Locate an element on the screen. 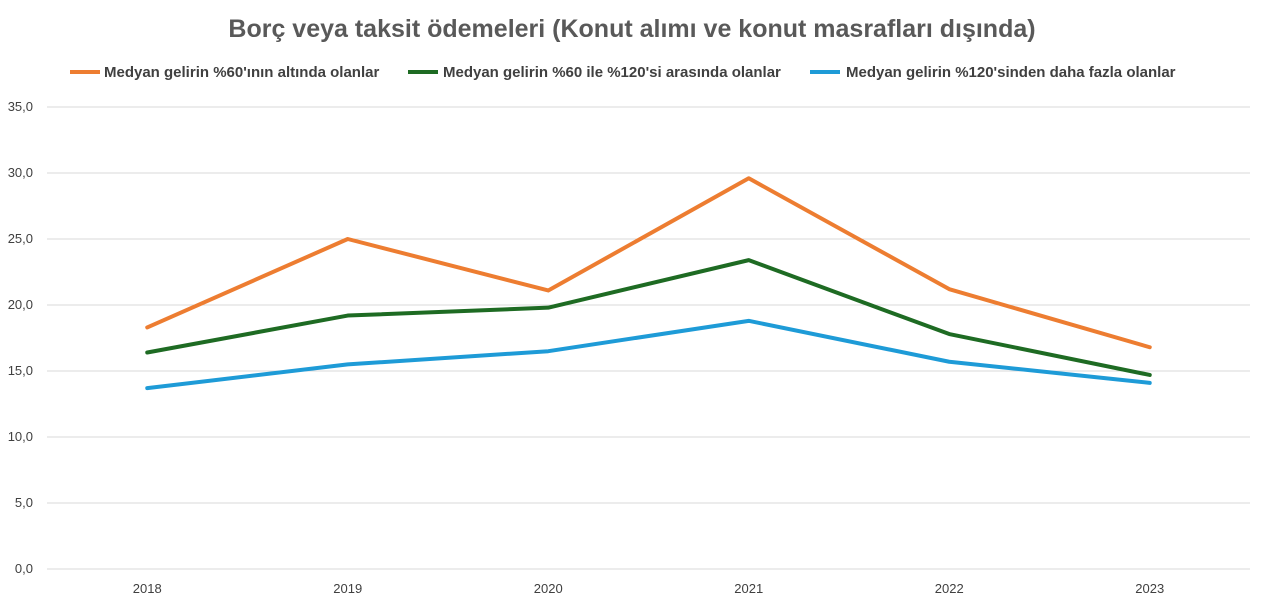 Image resolution: width=1264 pixels, height=606 pixels. y-tick-label: 0,0 is located at coordinates (24, 568).